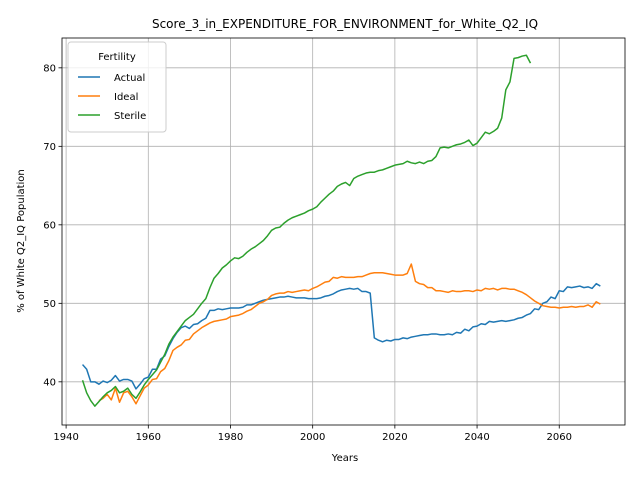 The image size is (640, 480). I want to click on legend-label-actual: Actual, so click(129, 78).